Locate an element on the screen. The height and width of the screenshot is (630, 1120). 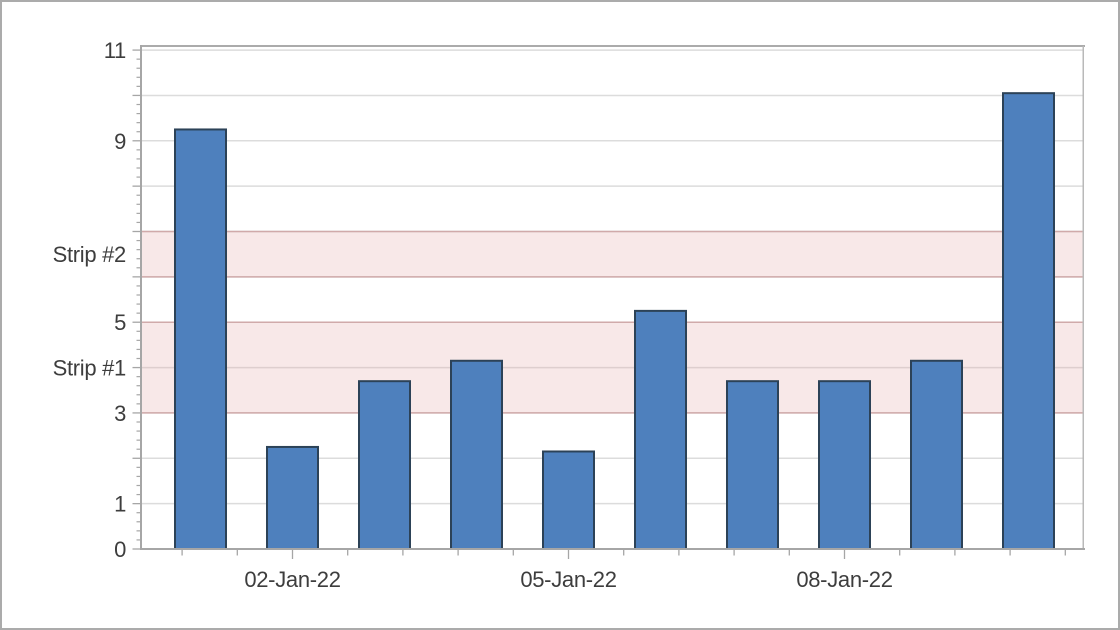
y-axis-label-9: 9 is located at coordinates (120, 141).